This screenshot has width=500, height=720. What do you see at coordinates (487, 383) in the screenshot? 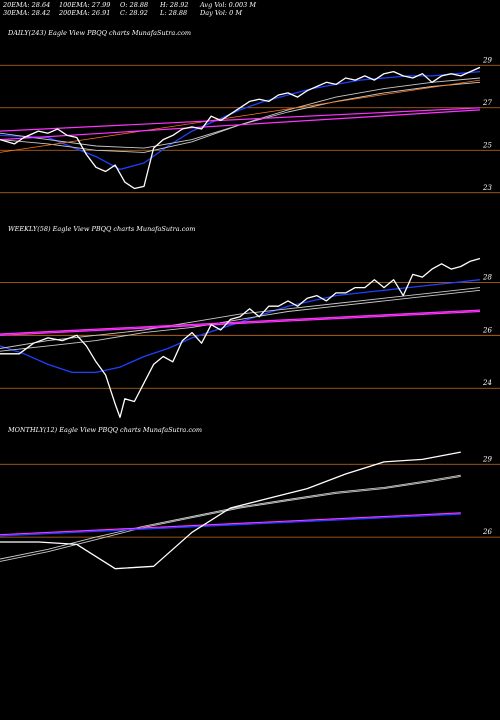
I see `y-tick-label-0: 24` at bounding box center [487, 383].